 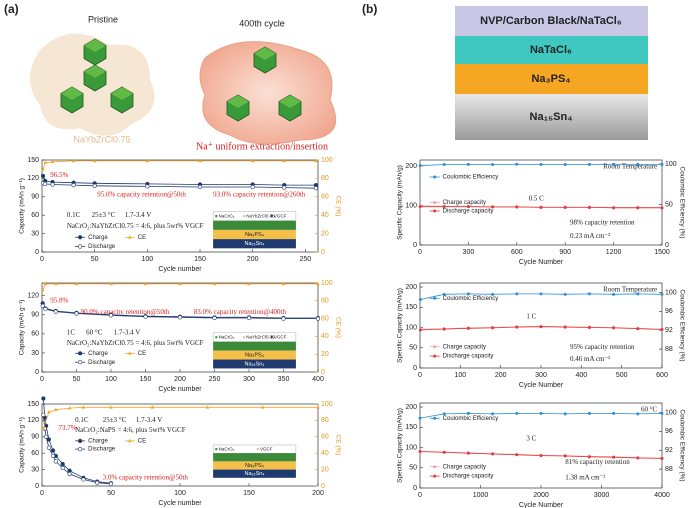 I want to click on x-tick-label: 1200, so click(x=614, y=252).